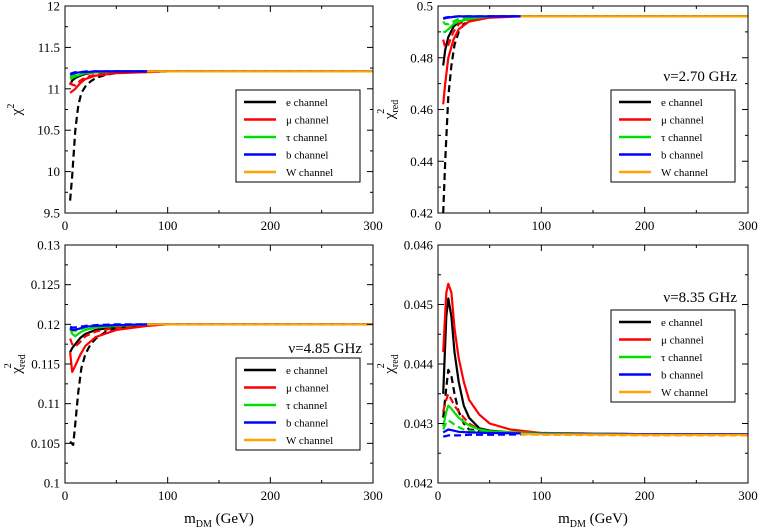 The width and height of the screenshot is (763, 531). Describe the element at coordinates (53, 171) in the screenshot. I see `y-tick-label: 10` at that location.